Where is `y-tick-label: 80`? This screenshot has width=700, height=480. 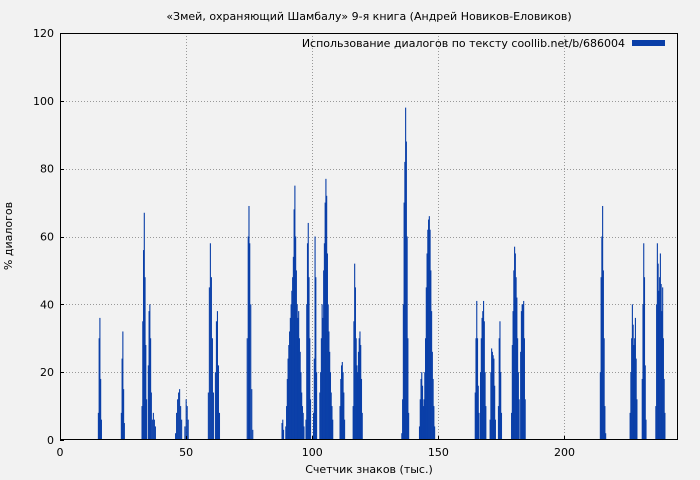 y-tick-label: 80 is located at coordinates (47, 169).